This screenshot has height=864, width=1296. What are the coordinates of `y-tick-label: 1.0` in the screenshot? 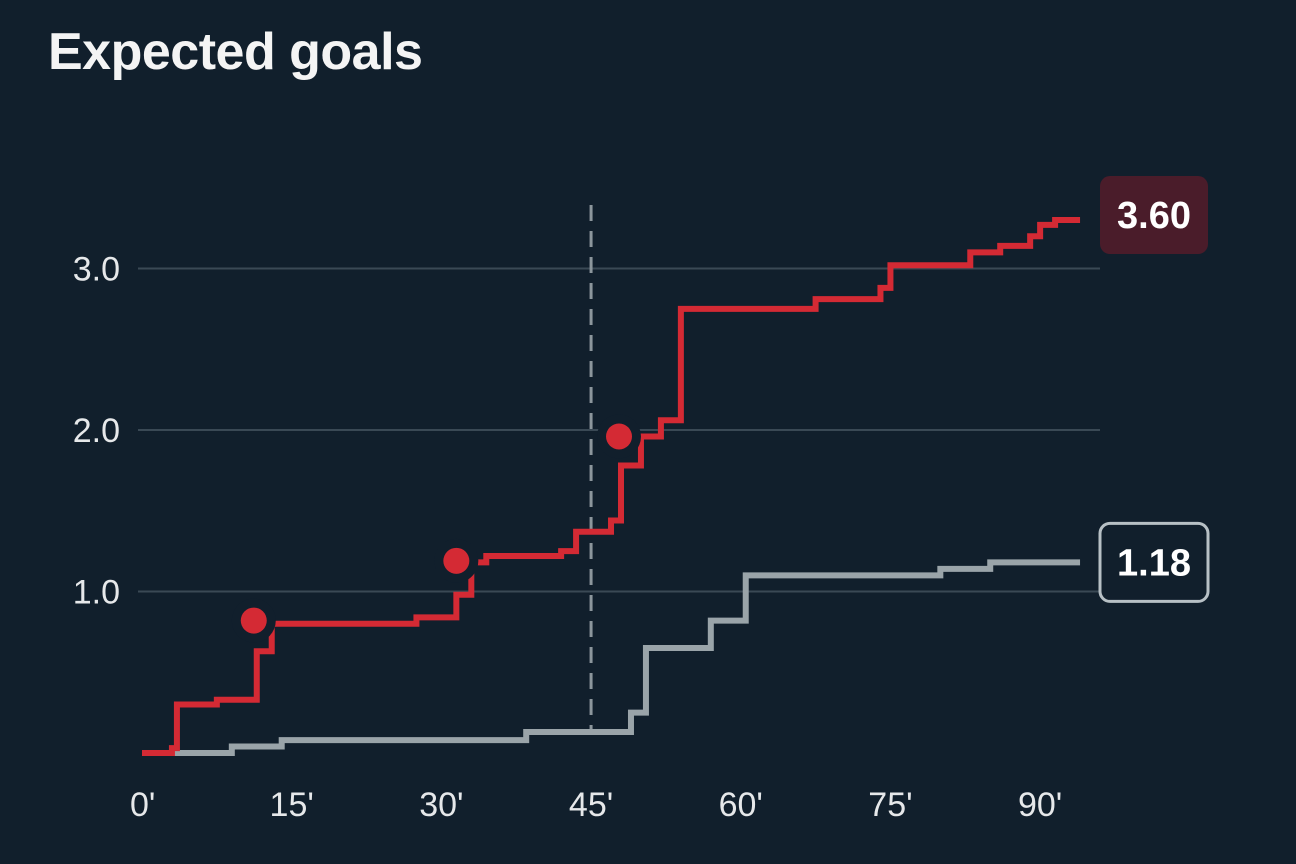 It's located at (96, 593).